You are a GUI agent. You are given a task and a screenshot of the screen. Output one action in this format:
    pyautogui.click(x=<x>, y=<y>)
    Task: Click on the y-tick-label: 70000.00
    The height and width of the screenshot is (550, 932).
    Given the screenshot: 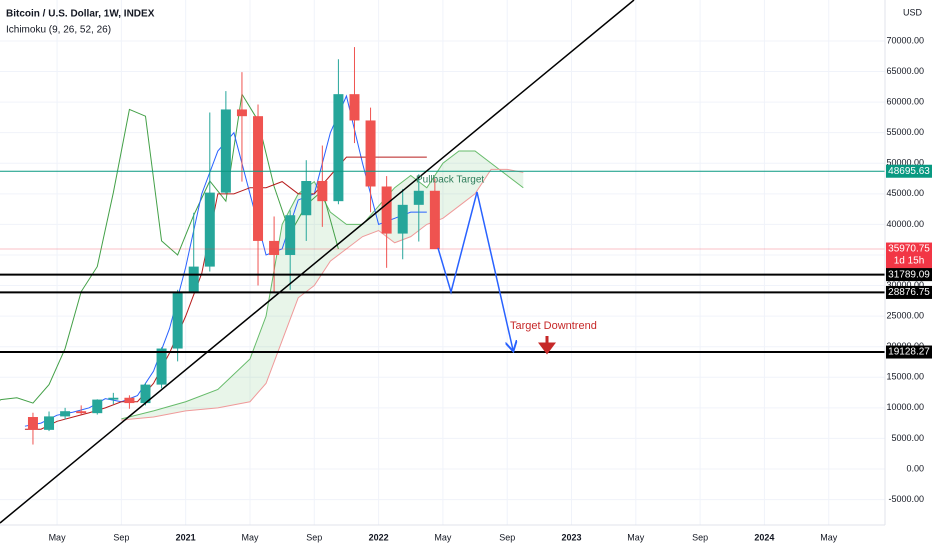 What is the action you would take?
    pyautogui.click(x=905, y=40)
    